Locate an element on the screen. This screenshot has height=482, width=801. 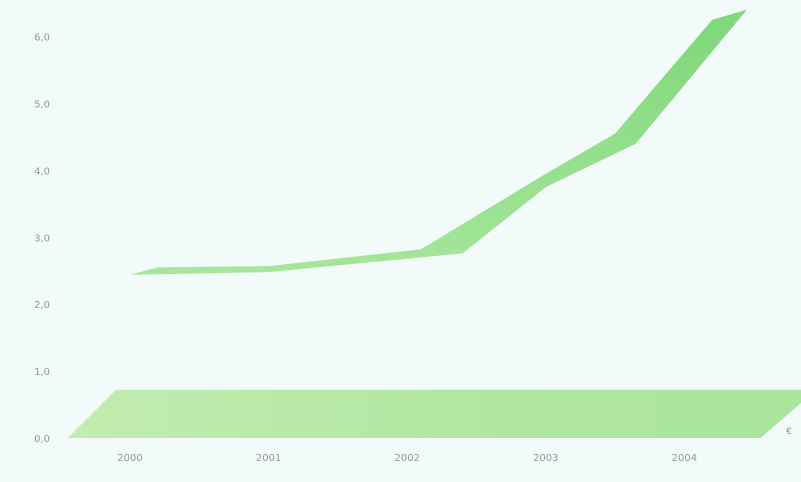
x-tick-label: 2002 is located at coordinates (406, 458).